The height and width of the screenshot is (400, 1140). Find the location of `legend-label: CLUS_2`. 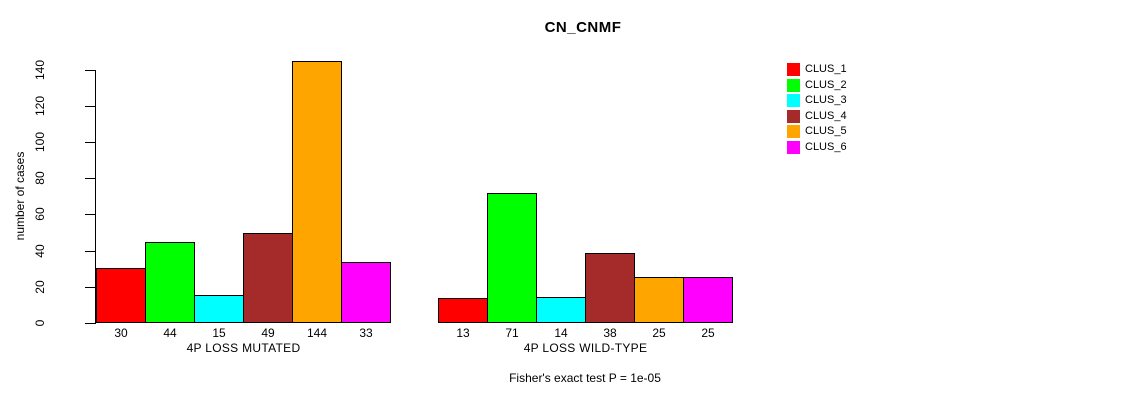

legend-label: CLUS_2 is located at coordinates (826, 84).